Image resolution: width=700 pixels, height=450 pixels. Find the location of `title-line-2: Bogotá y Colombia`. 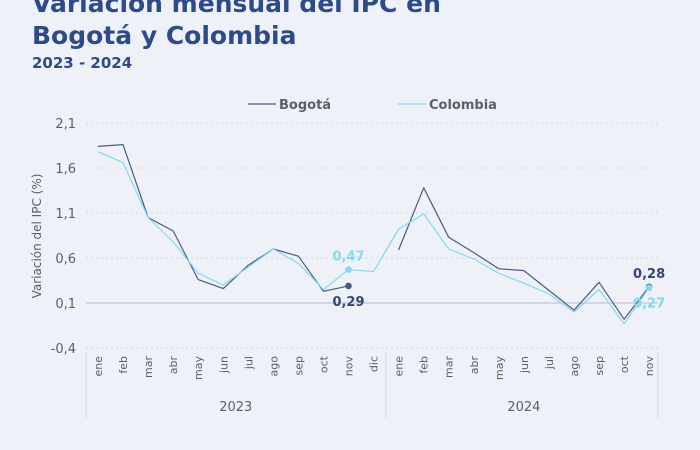

title-line-2: Bogotá y Colombia is located at coordinates (164, 35).